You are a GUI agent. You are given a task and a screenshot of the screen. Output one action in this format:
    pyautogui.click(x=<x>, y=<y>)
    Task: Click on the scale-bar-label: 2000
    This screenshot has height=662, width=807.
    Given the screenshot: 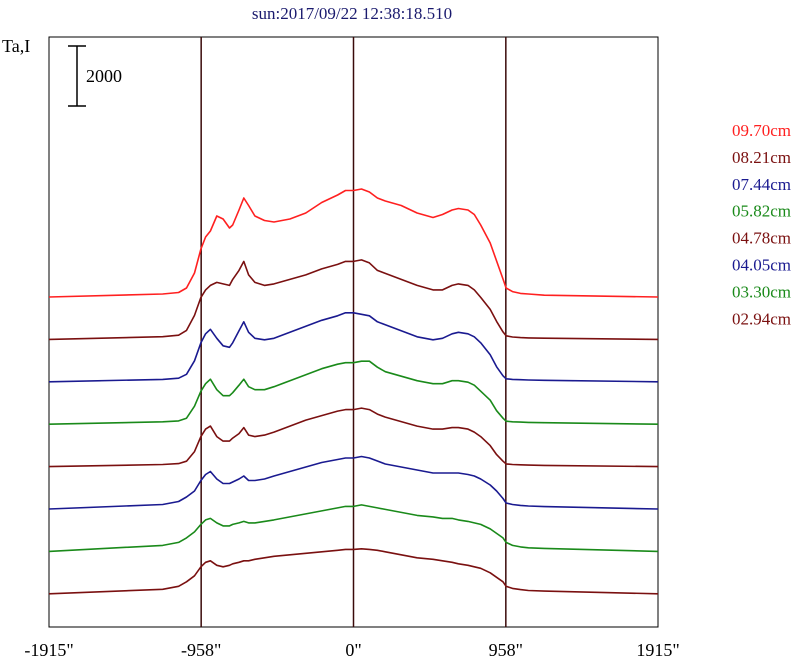 What is the action you would take?
    pyautogui.click(x=104, y=76)
    